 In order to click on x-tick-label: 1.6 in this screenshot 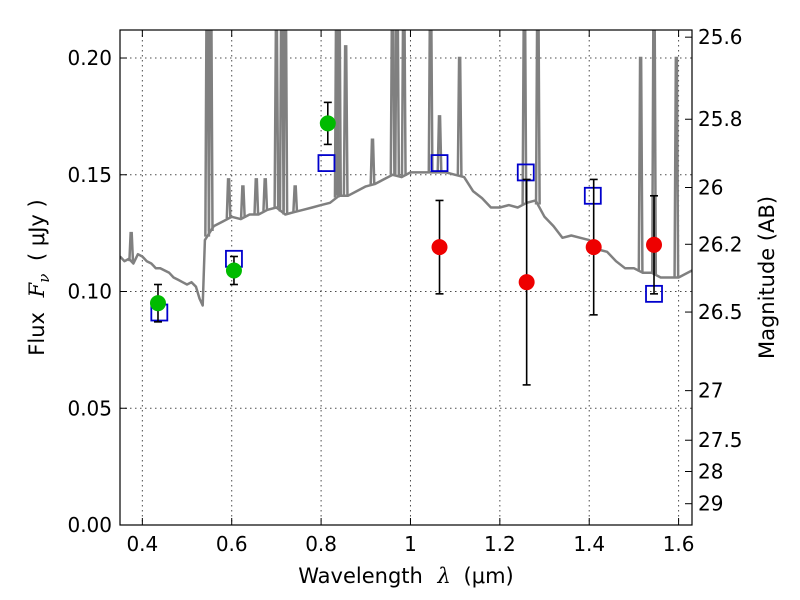, I will do `click(679, 544)`.